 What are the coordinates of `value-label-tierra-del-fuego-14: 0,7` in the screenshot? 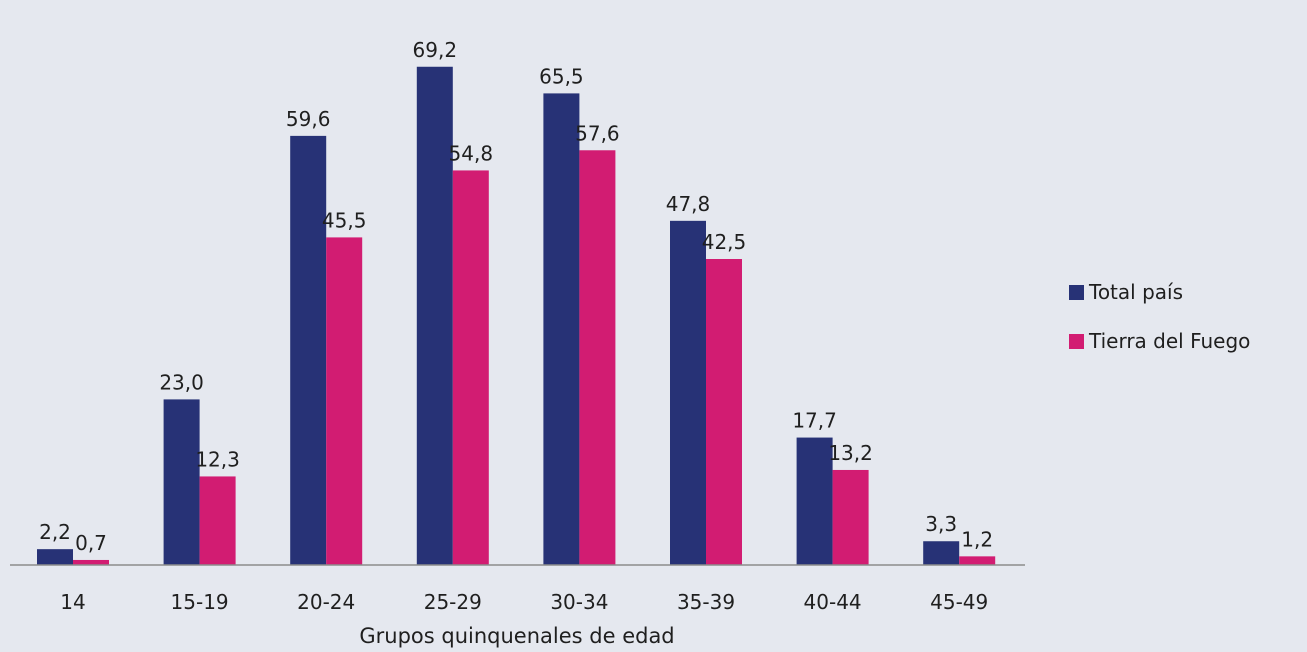 It's located at (91, 543).